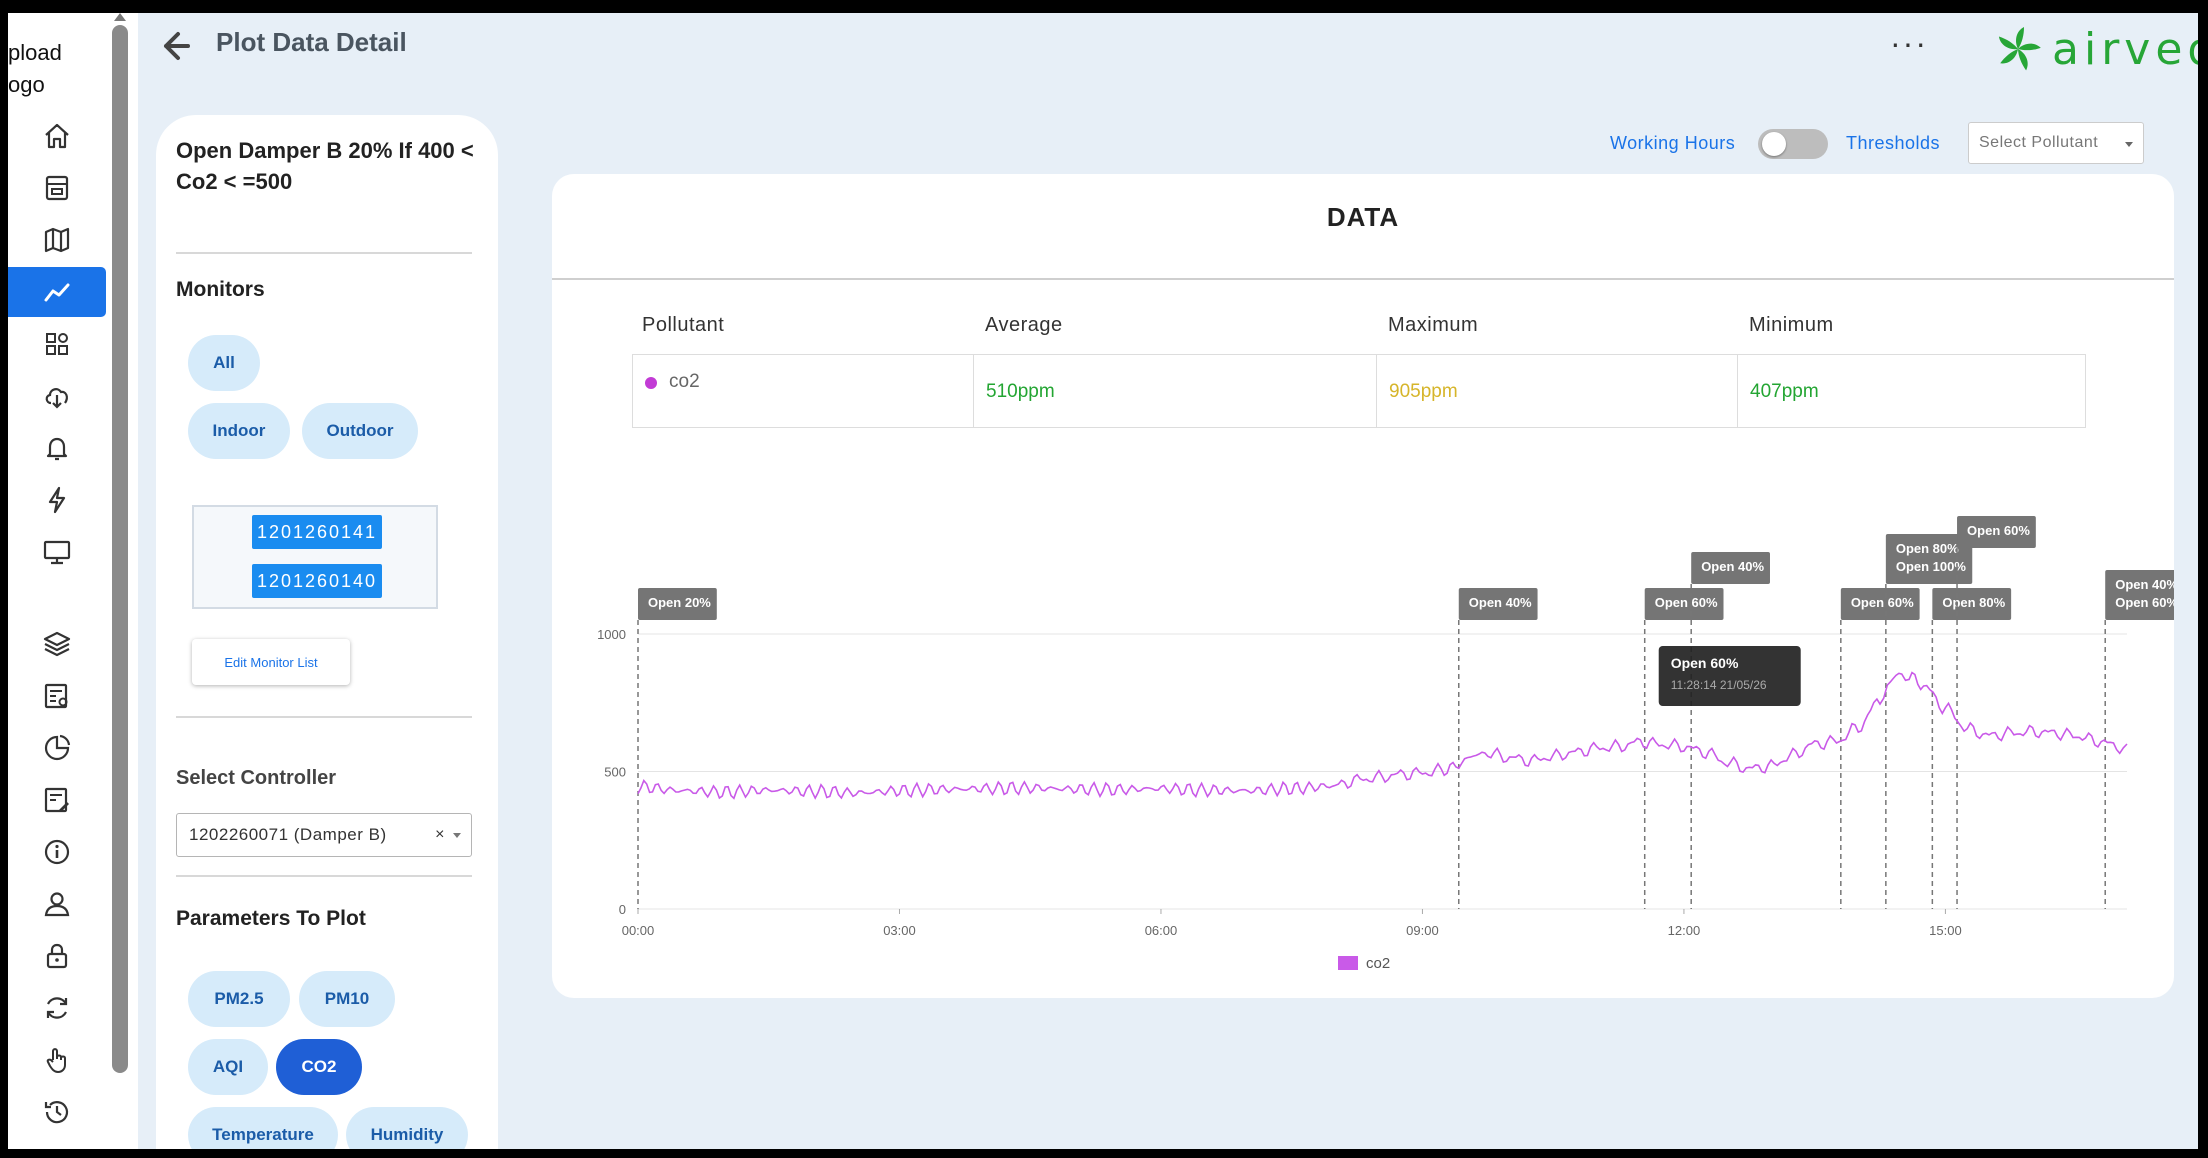 The width and height of the screenshot is (2208, 1158). I want to click on pinwheel-logo-icon, so click(2019, 49).